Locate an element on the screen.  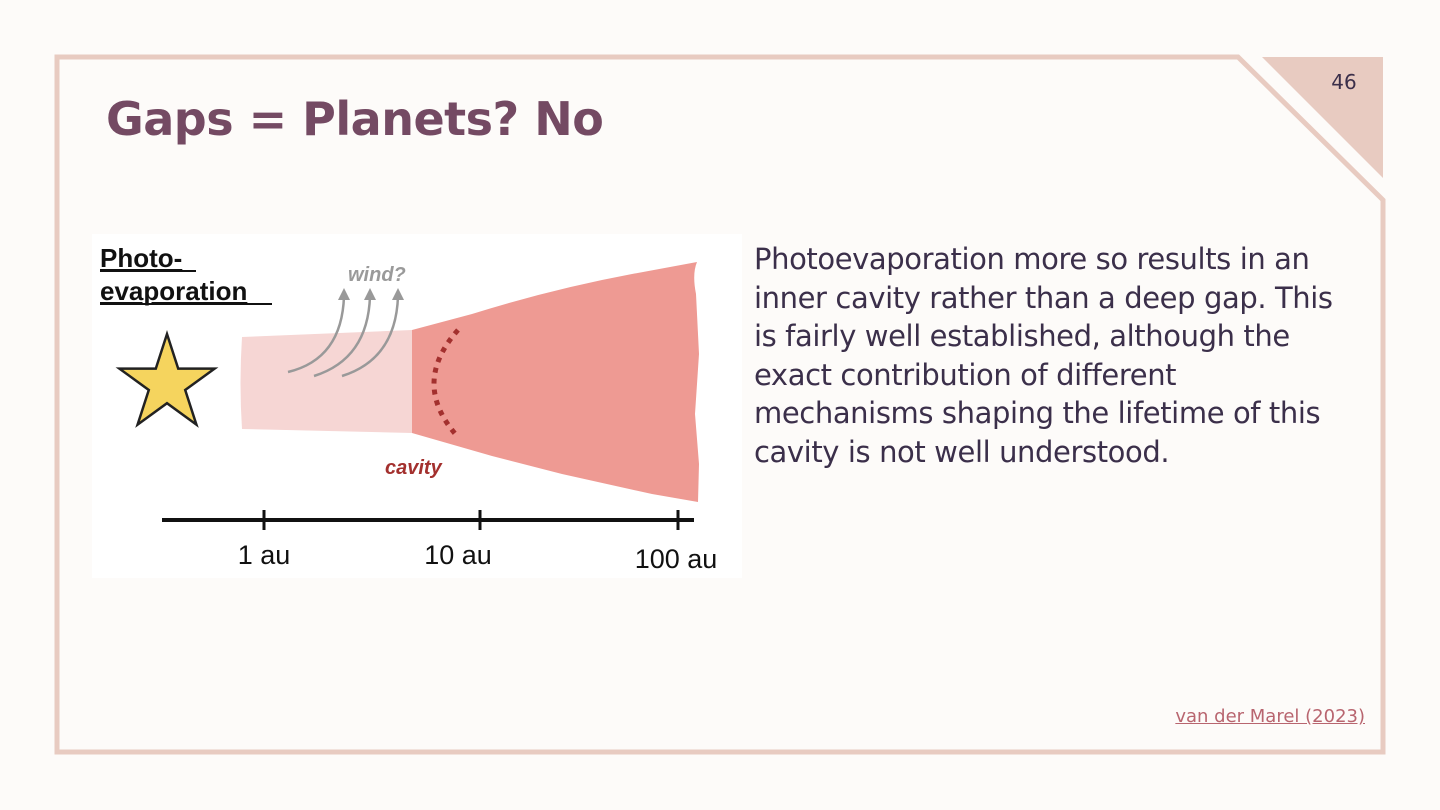
wind-arrowheads is located at coordinates (371, 294).